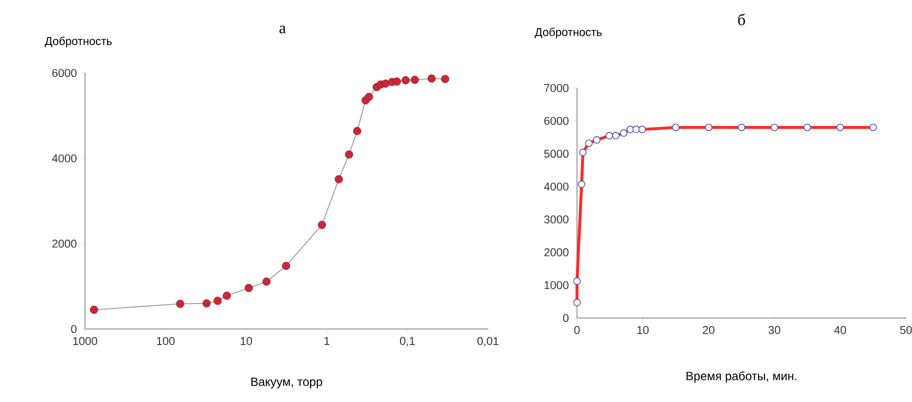 The height and width of the screenshot is (402, 912). I want to click on x-axis-title: Вакуум, торр, so click(286, 383).